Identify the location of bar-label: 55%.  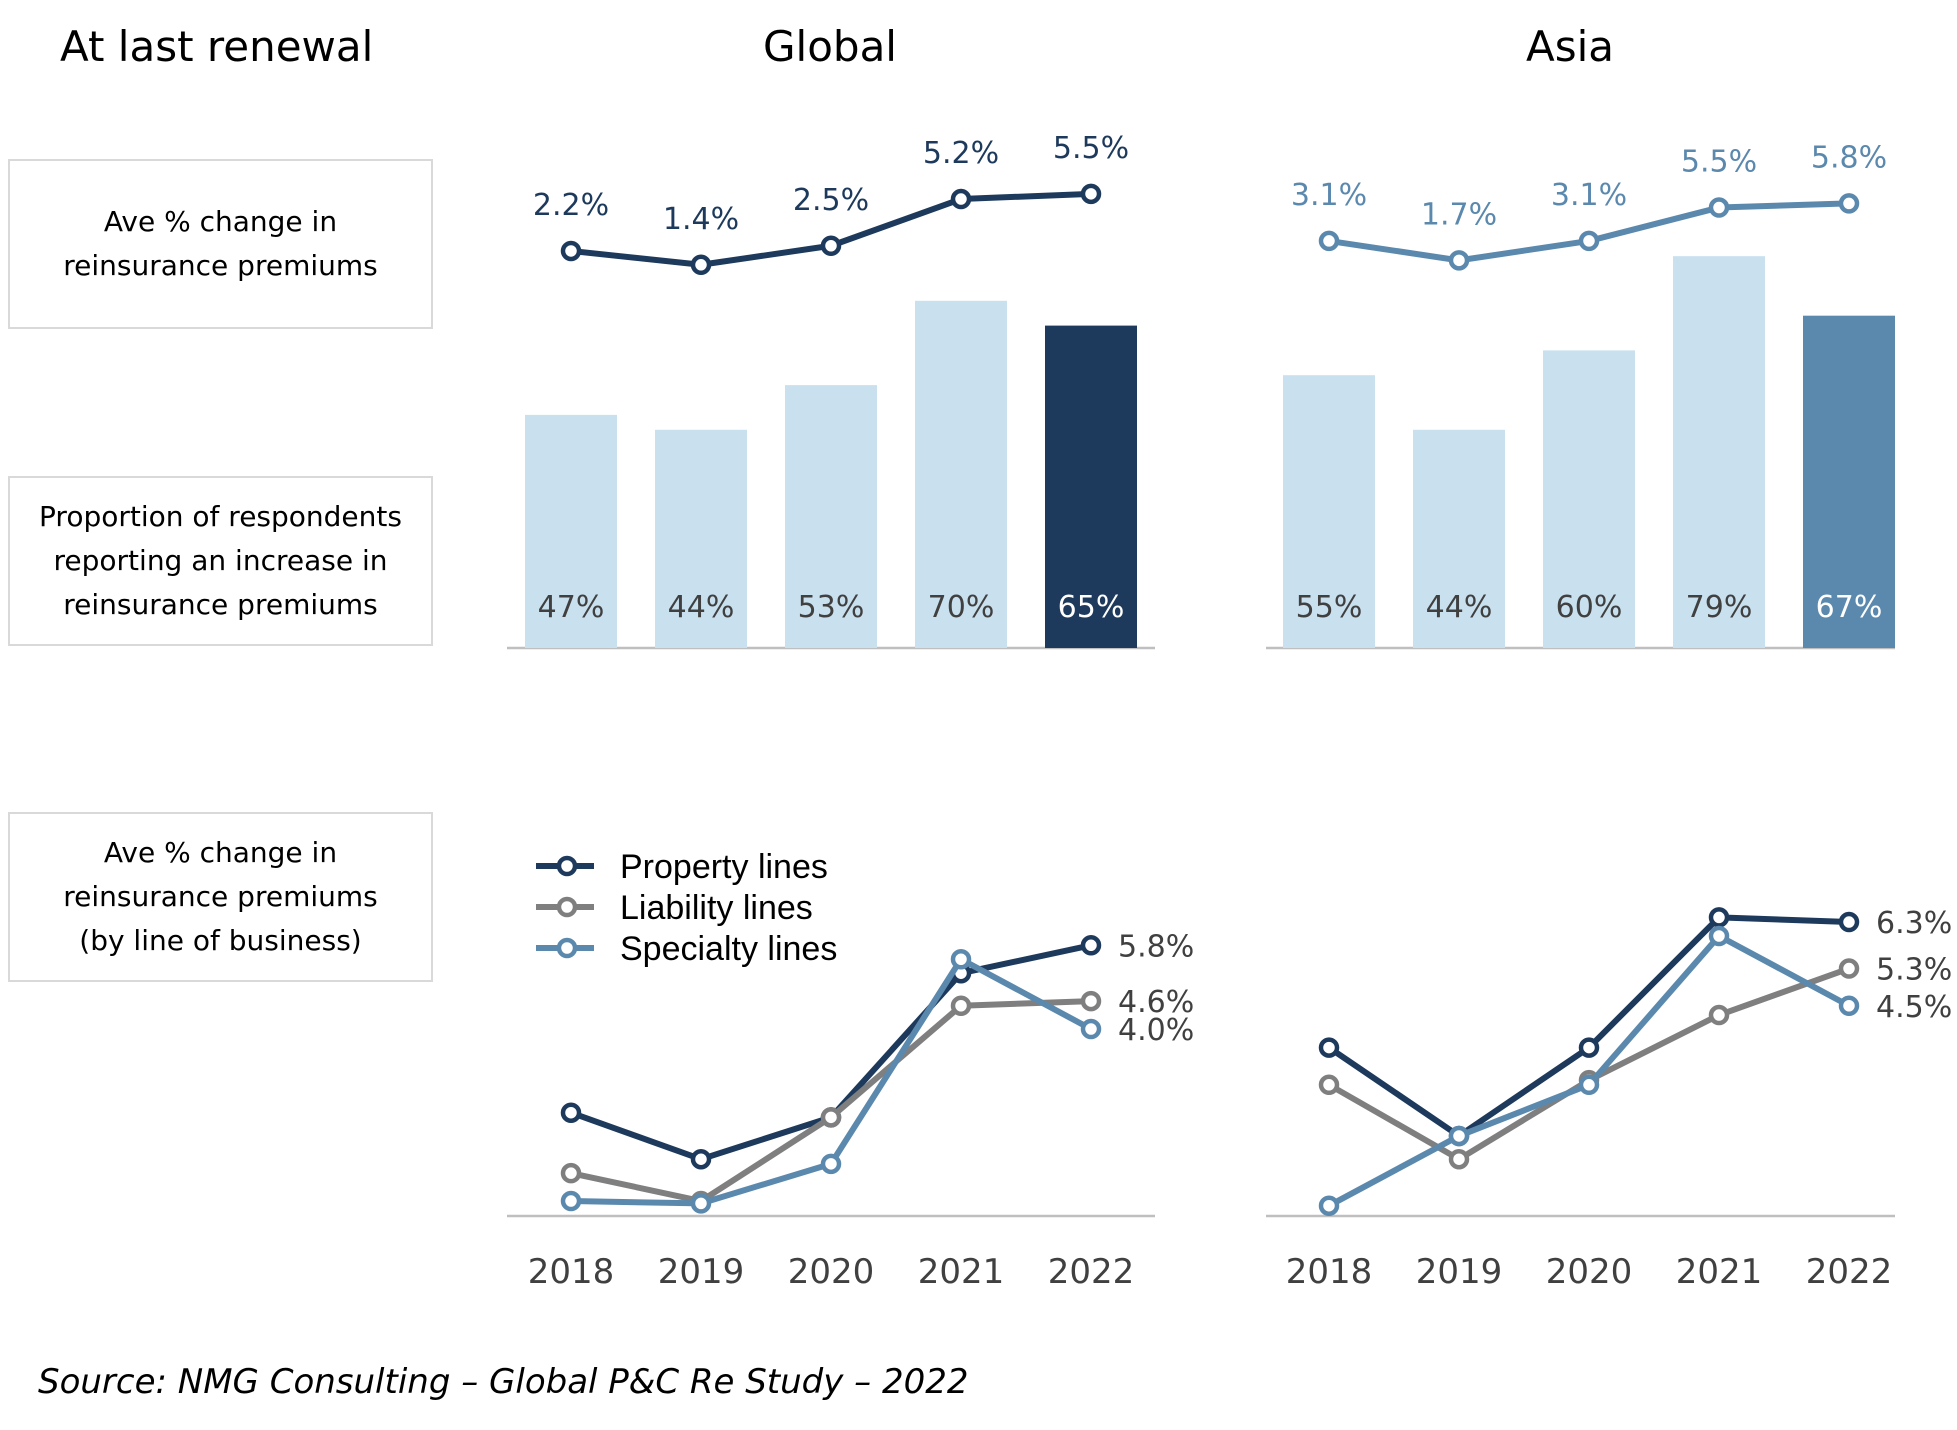
(1329, 607).